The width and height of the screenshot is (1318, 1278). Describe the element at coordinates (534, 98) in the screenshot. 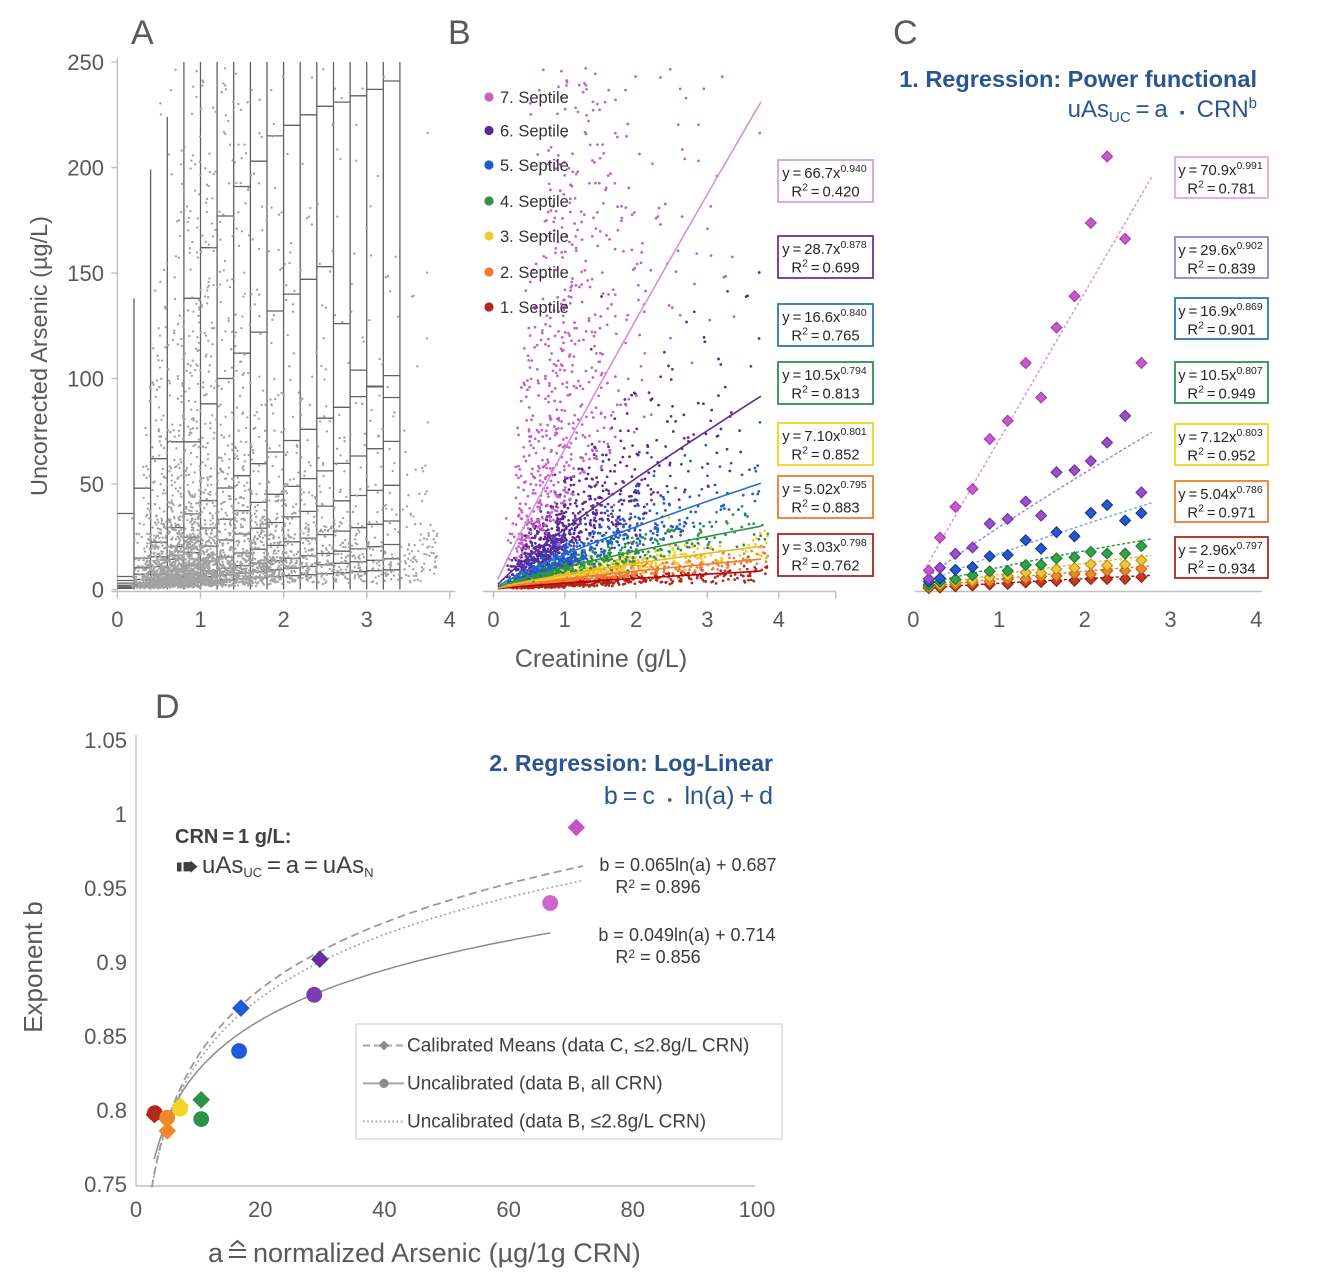

I see `svg-text: 7. Septile` at that location.